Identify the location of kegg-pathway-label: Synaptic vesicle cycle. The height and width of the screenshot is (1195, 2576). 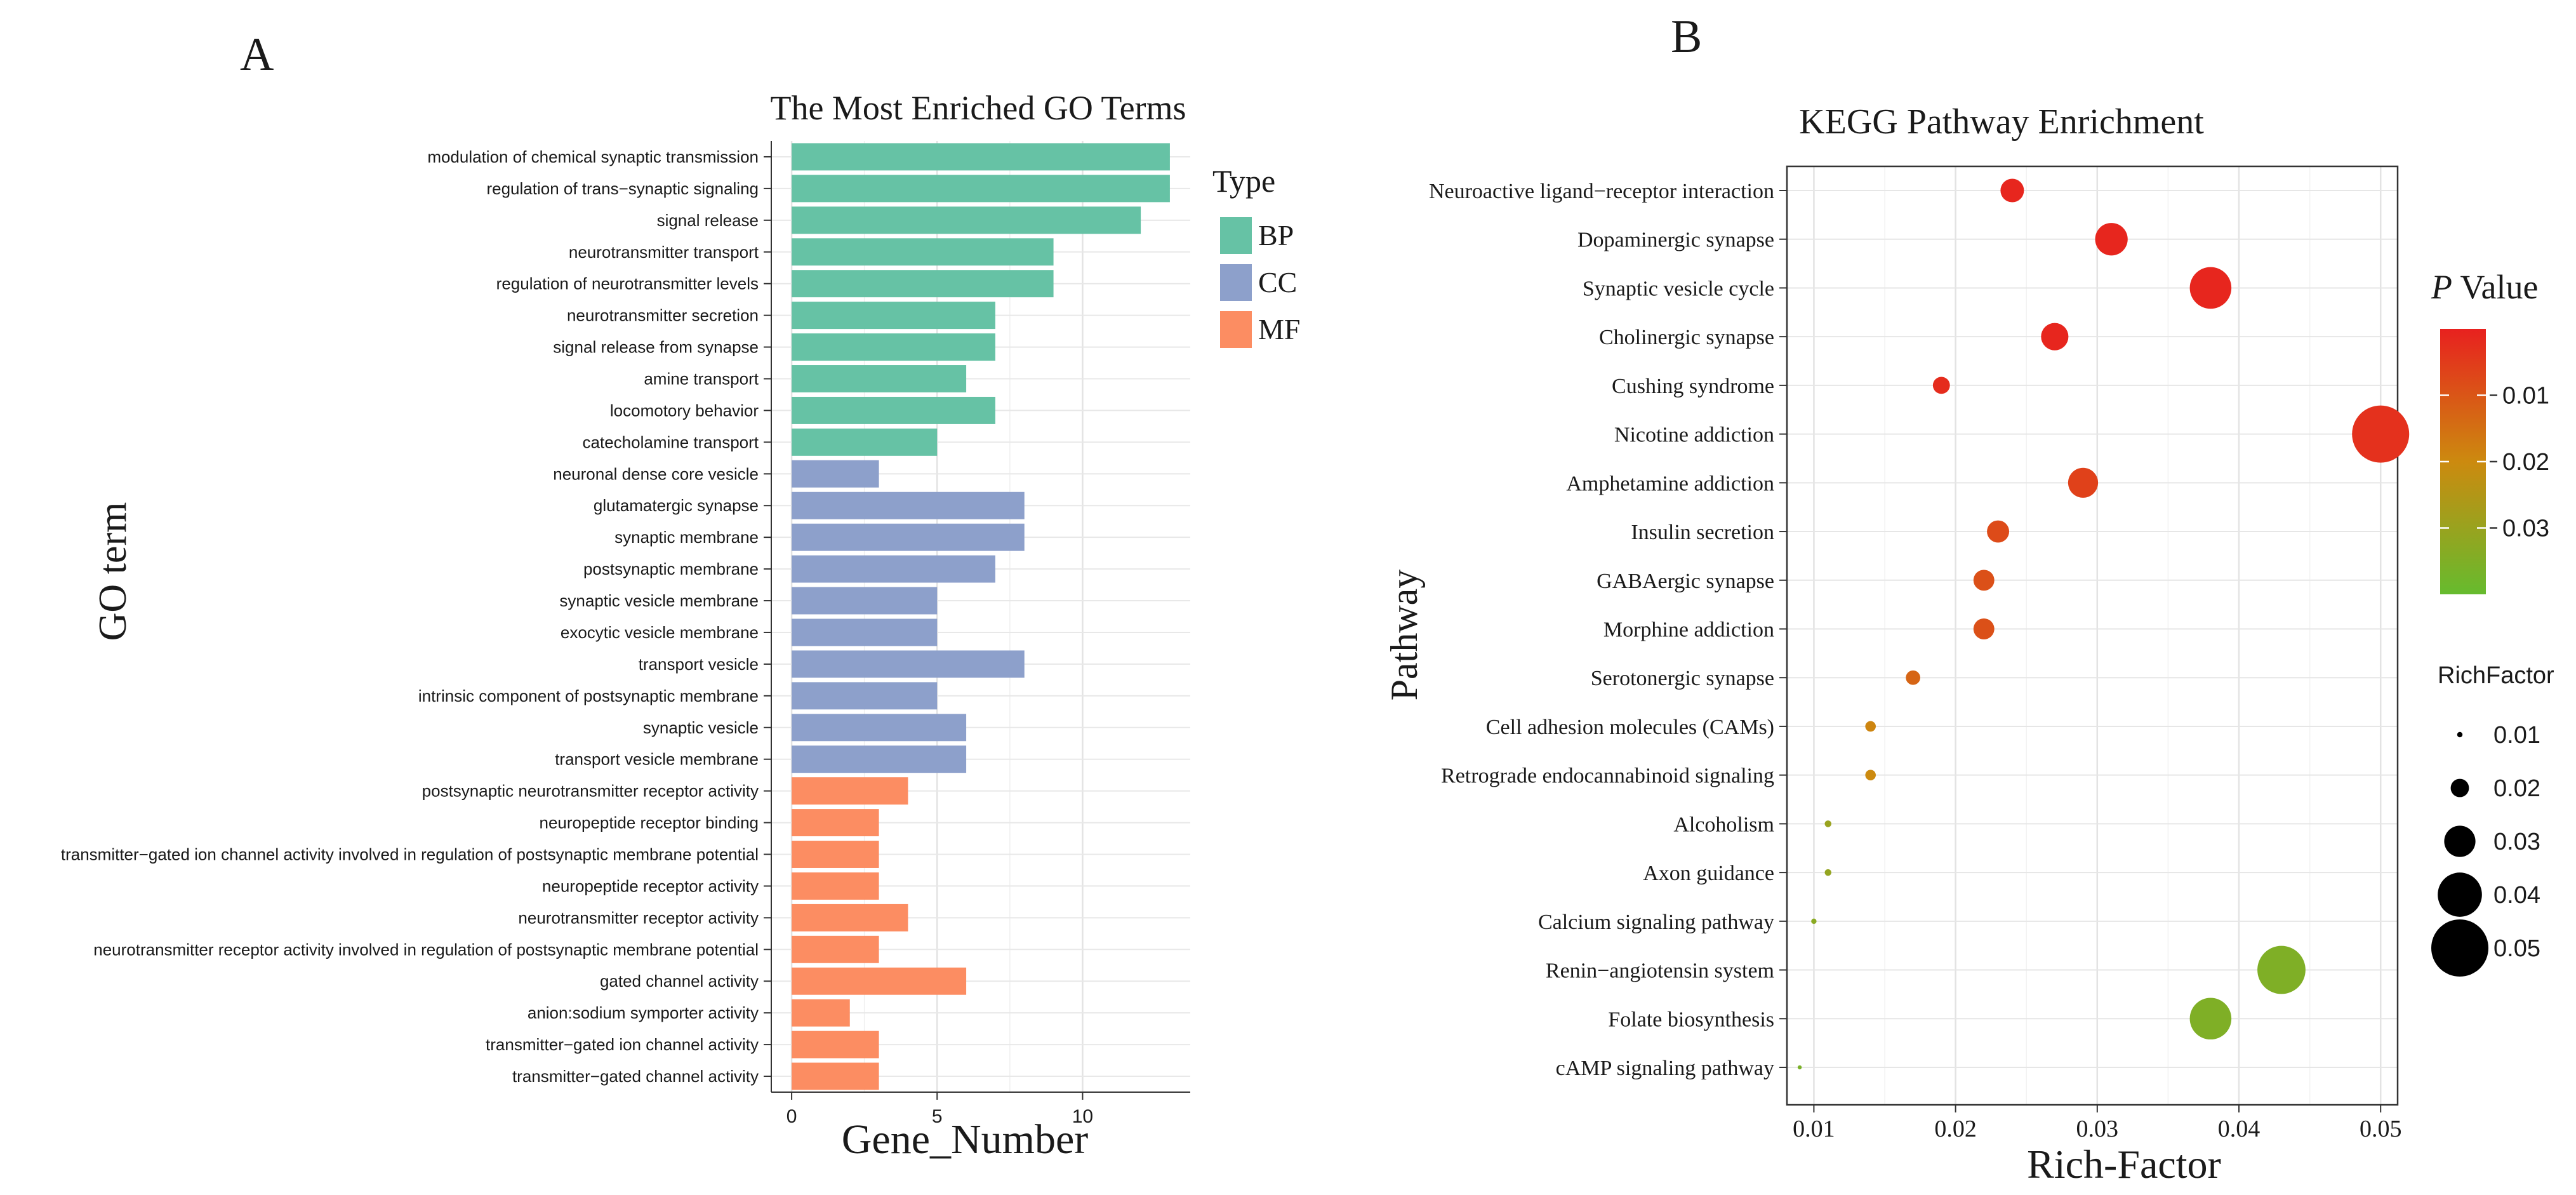
(1678, 288).